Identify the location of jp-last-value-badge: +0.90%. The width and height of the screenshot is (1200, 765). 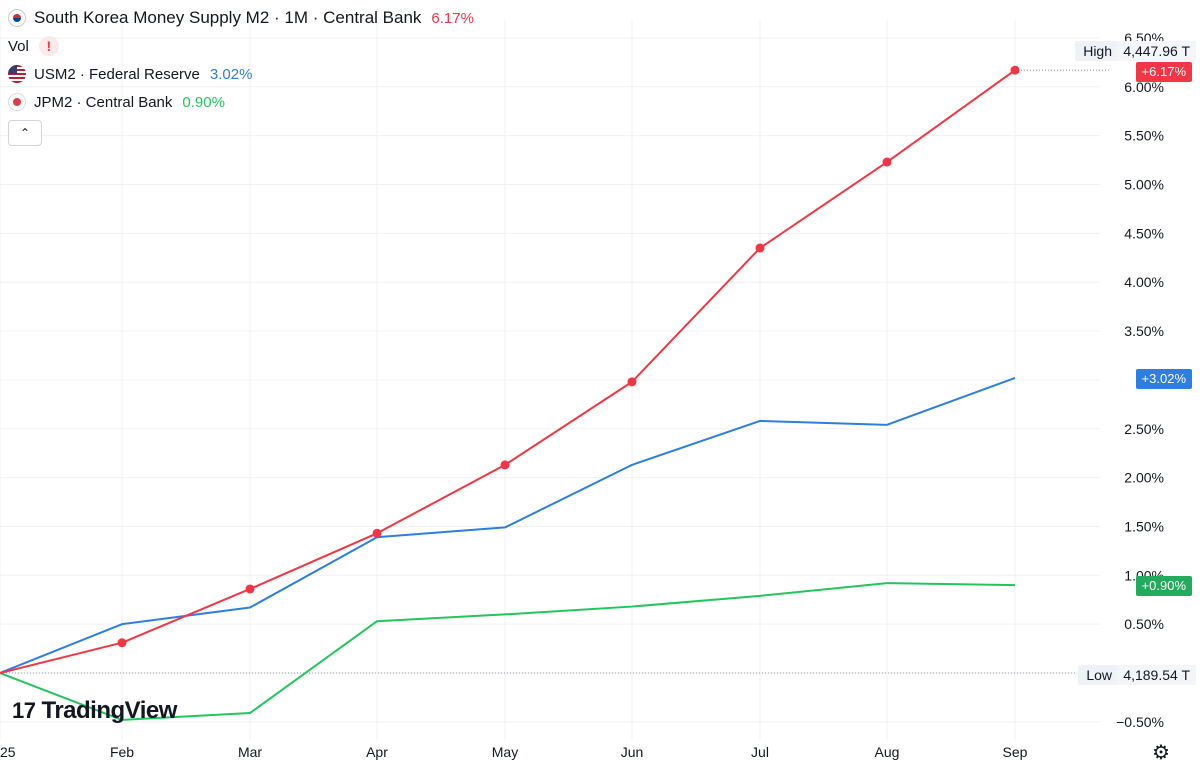
(1163, 586).